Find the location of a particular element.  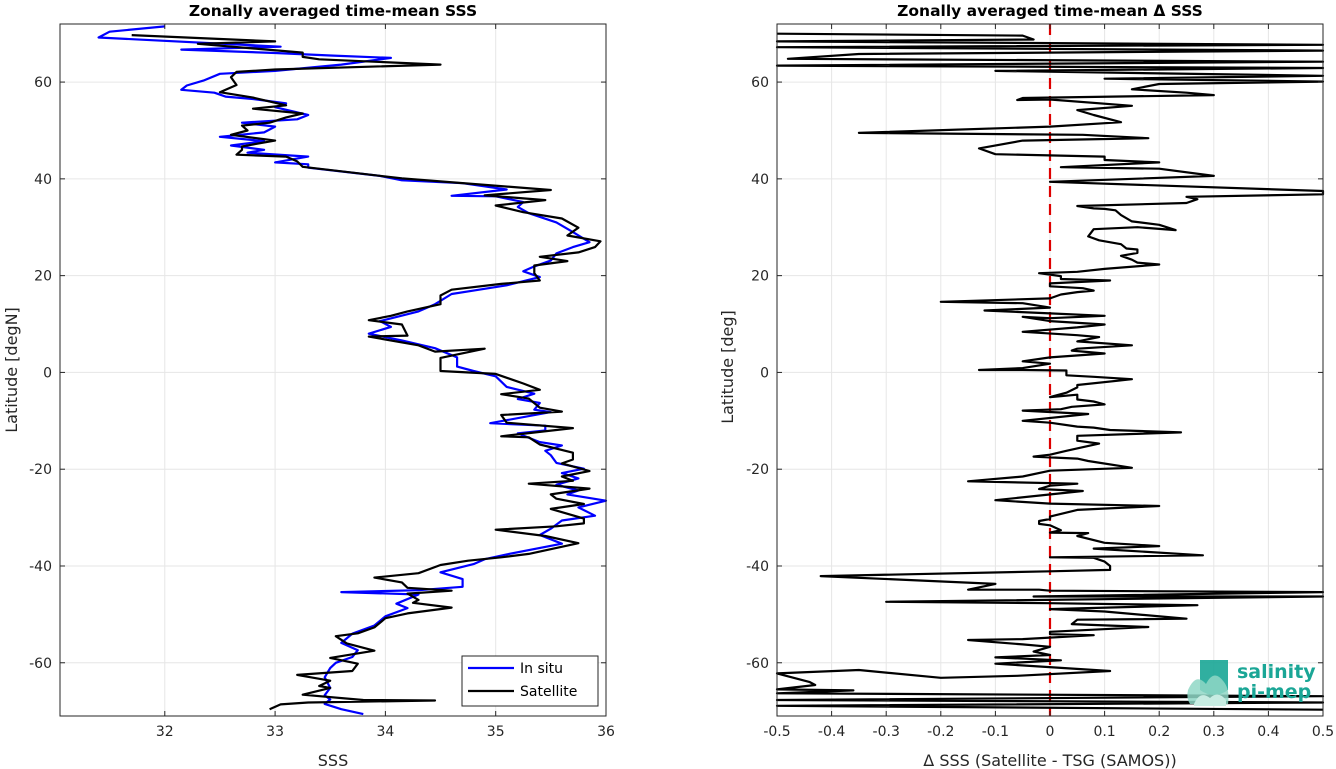

right-y-tick-label: 60 is located at coordinates (760, 83).